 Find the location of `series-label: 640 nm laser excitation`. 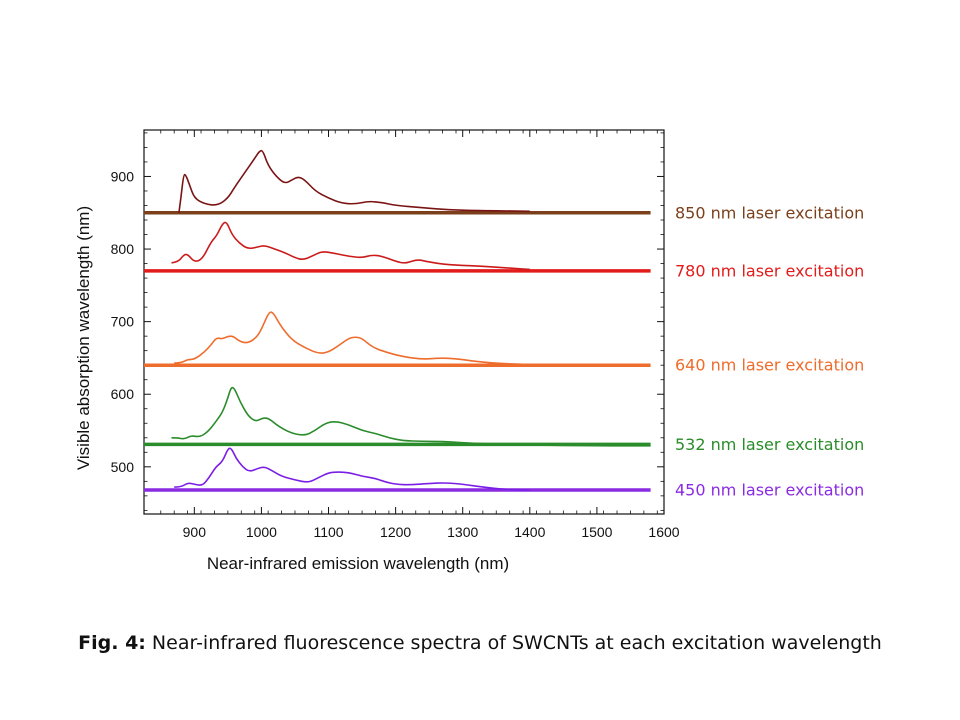

series-label: 640 nm laser excitation is located at coordinates (769, 365).